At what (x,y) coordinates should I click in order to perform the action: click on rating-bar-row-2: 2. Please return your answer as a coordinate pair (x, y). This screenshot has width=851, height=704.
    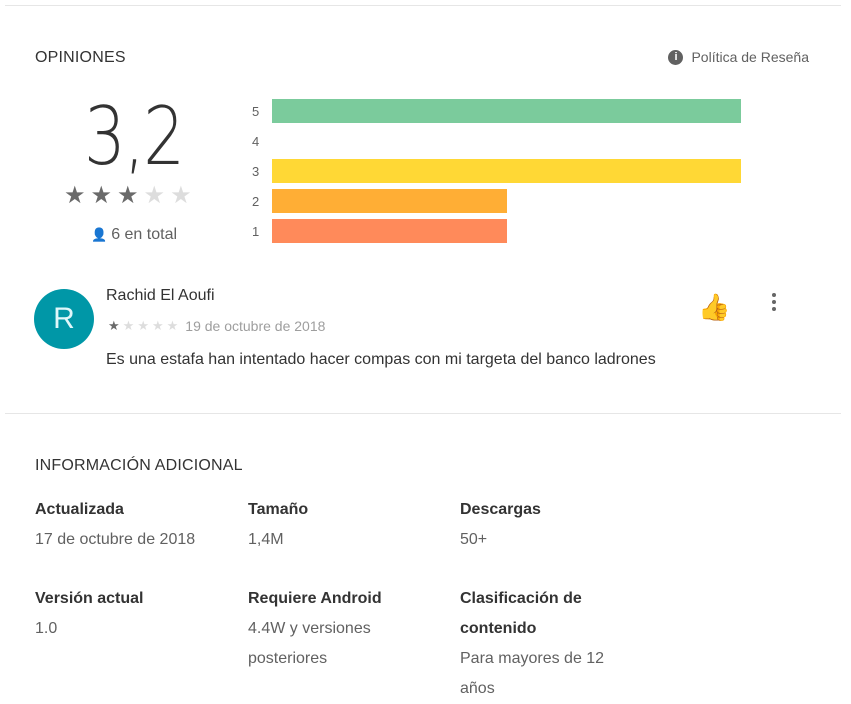
    Looking at the image, I should click on (379, 201).